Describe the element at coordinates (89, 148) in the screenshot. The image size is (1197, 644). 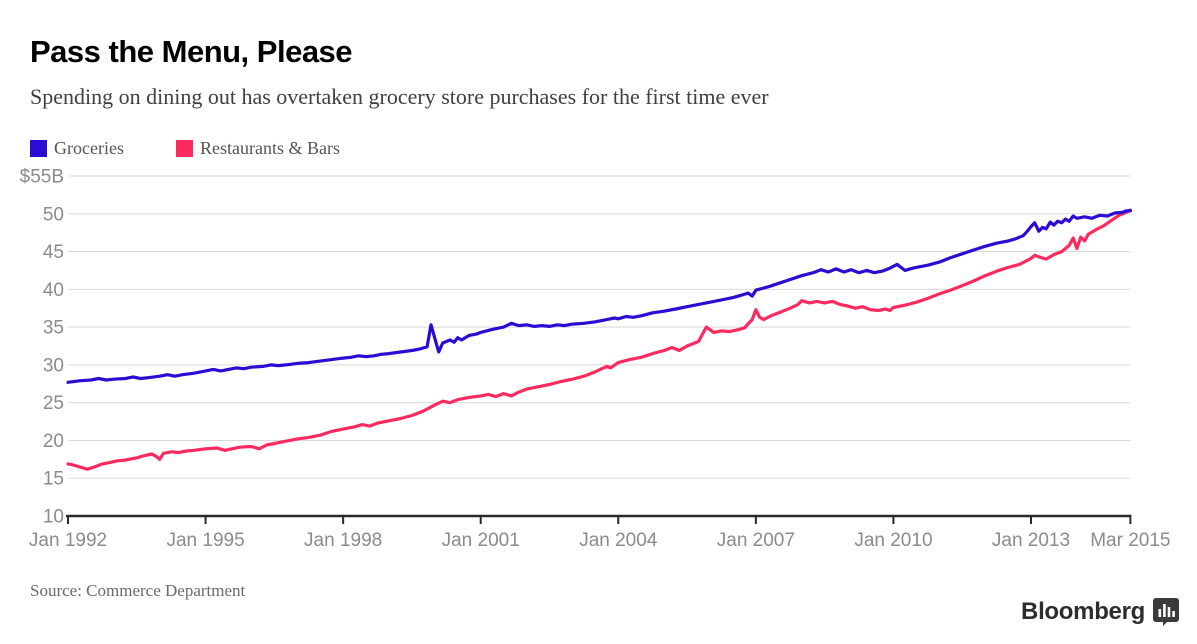
I see `legend-label-groceries: Groceries` at that location.